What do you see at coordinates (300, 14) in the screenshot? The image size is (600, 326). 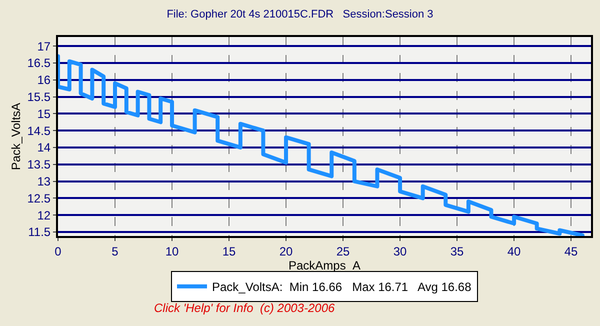 I see `chart-title: File: Gopher 20t 4s 210015C.FDR Session:Session 3` at bounding box center [300, 14].